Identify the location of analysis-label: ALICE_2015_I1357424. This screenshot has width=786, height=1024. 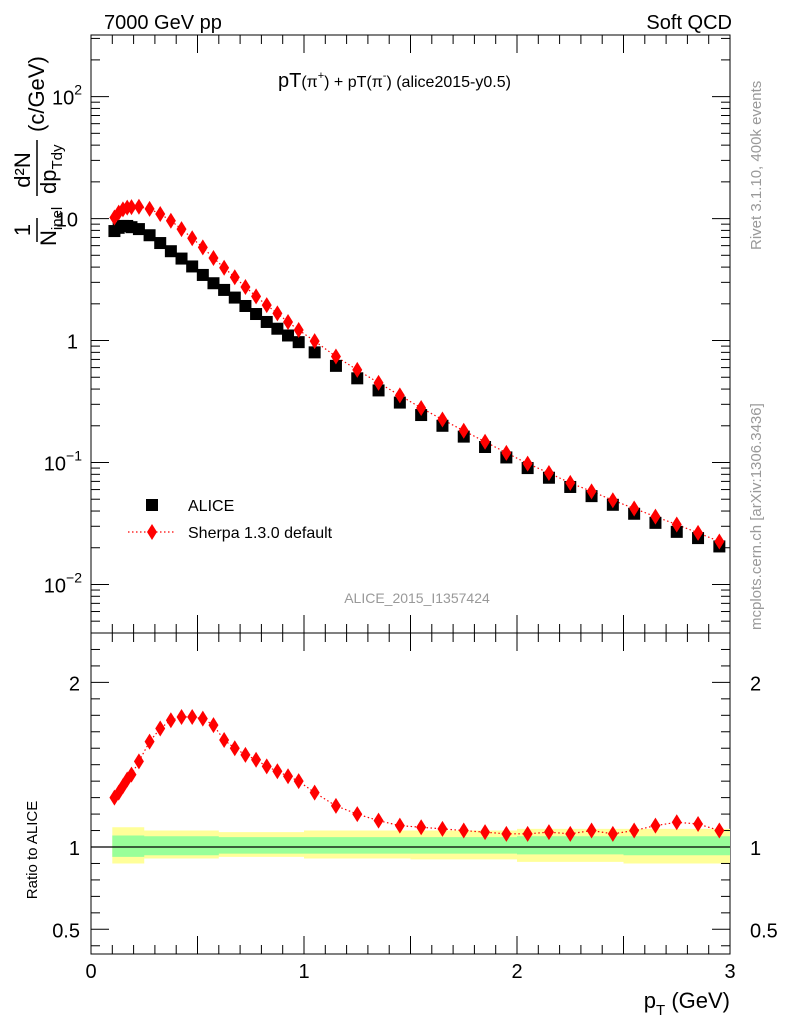
(417, 598).